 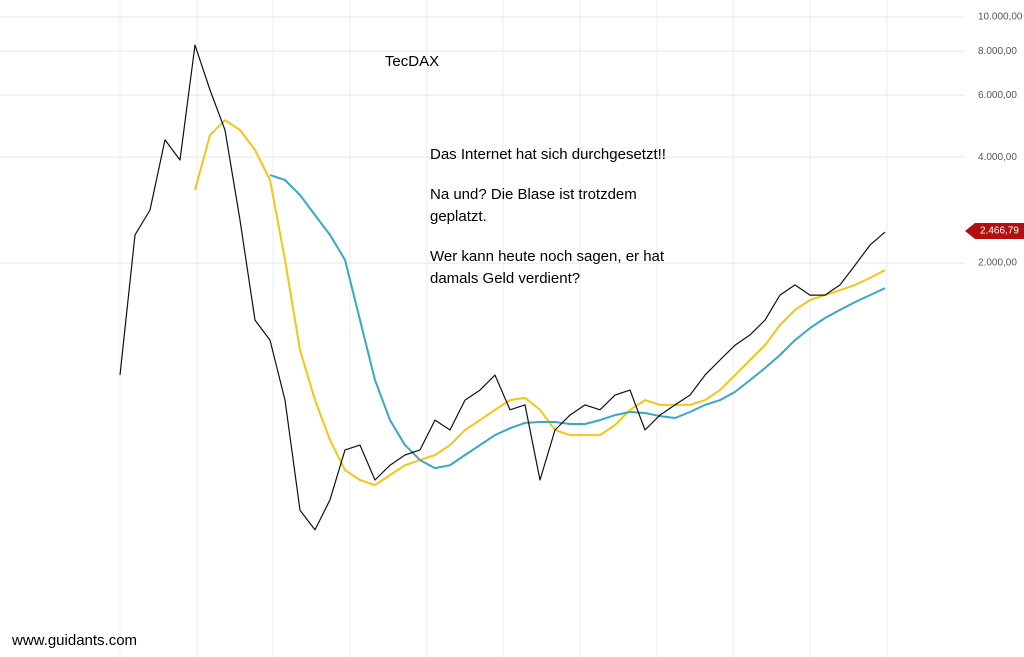 What do you see at coordinates (547, 256) in the screenshot?
I see `annotation: Wer kann heute noch sagen, er hat` at bounding box center [547, 256].